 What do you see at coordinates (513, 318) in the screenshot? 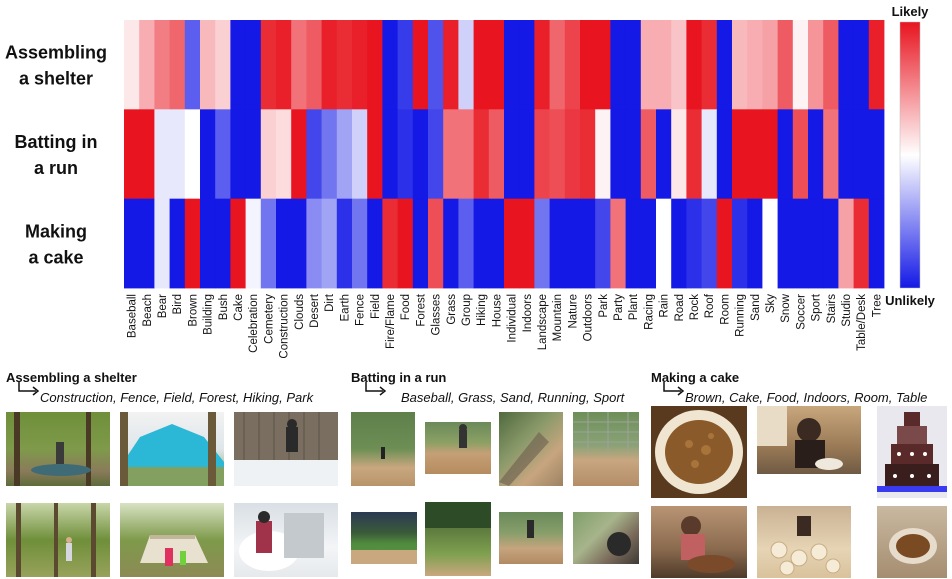
I see `column-label: Individual` at bounding box center [513, 318].